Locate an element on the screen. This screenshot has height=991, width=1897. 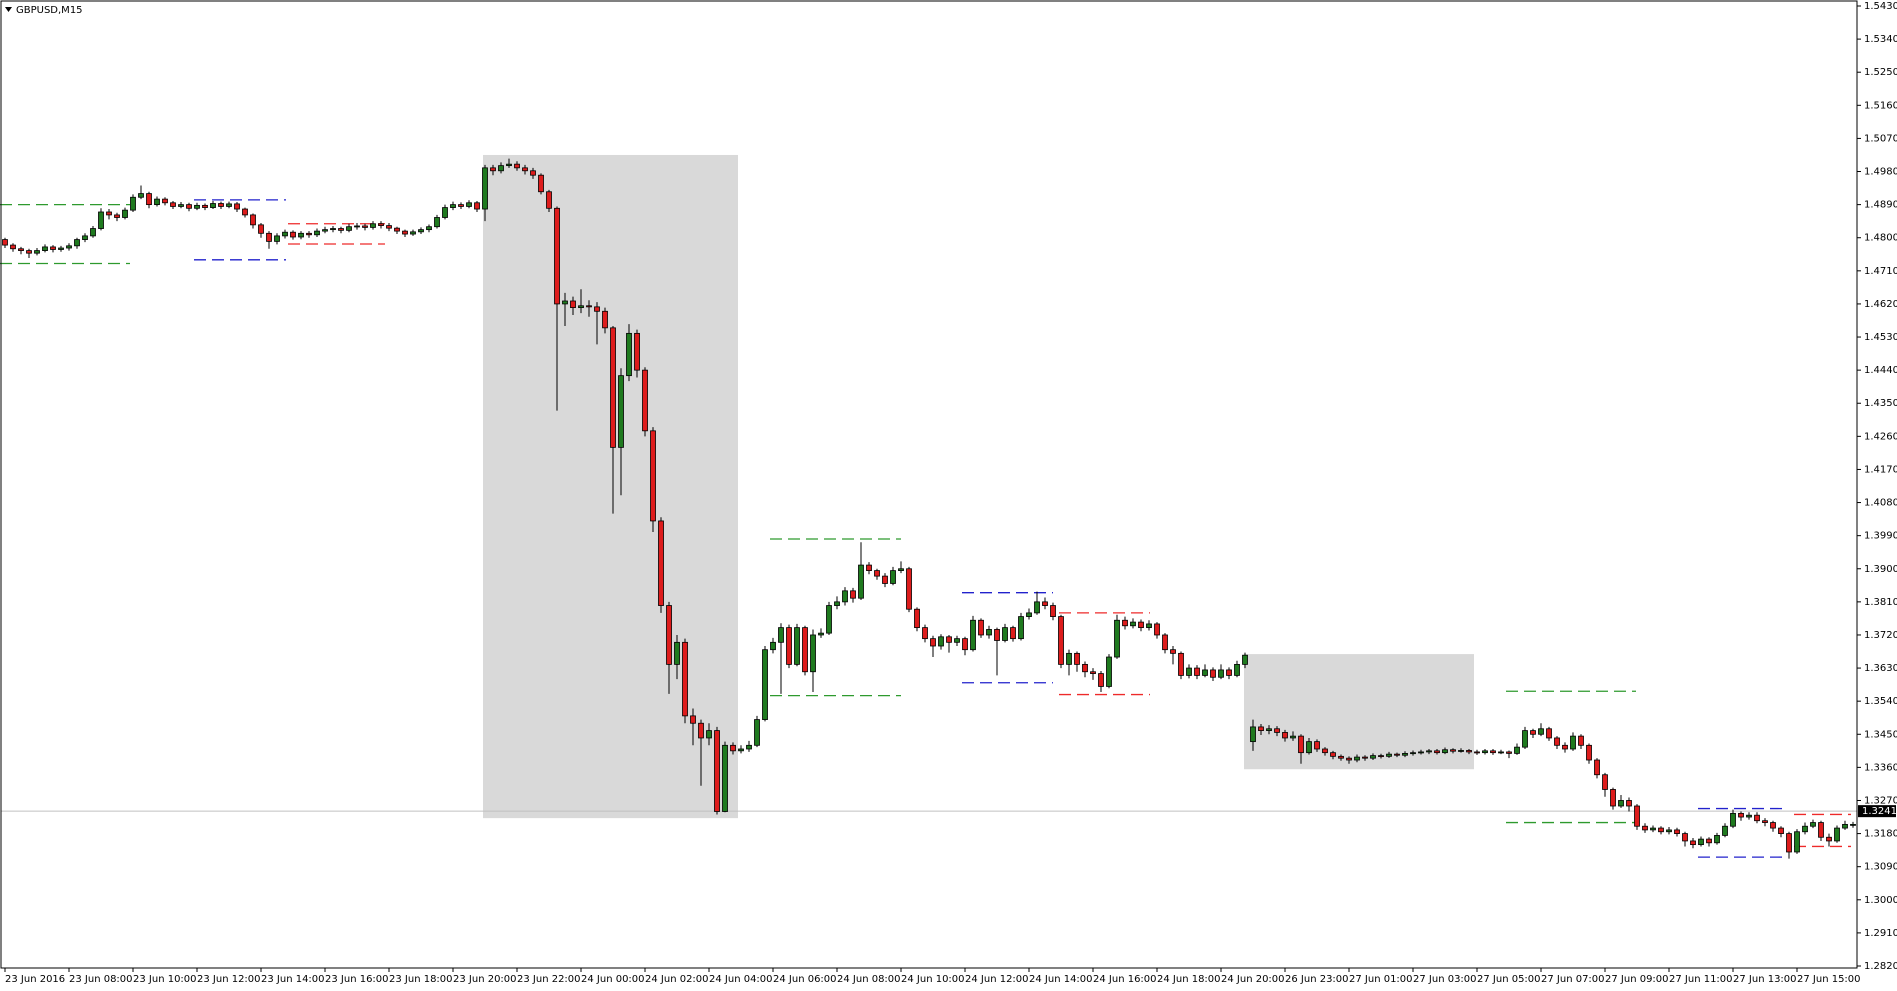
x-tick-label: 27 Jun 03:00 is located at coordinates (1445, 979).